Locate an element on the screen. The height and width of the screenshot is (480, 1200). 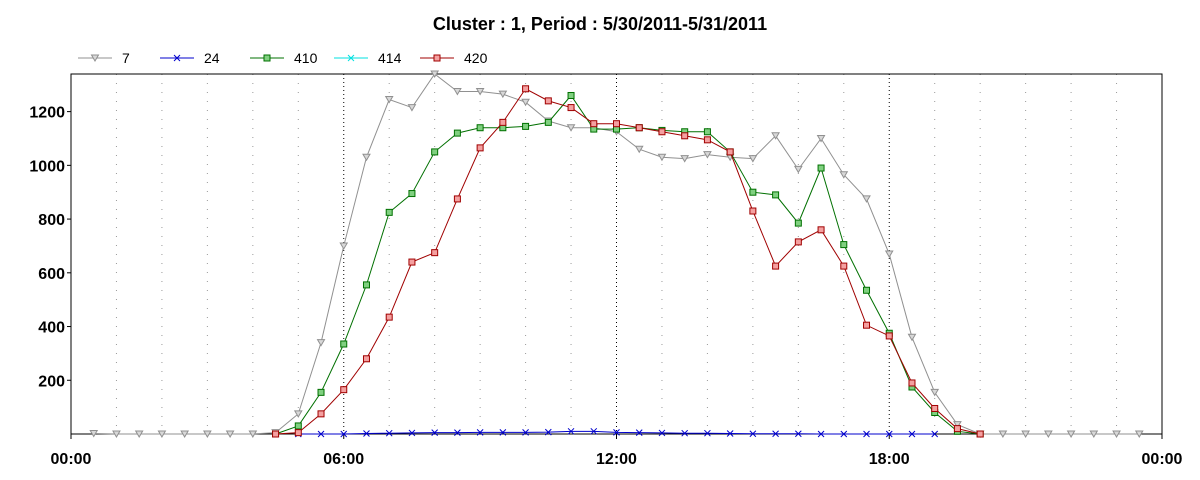
y-tick-label: 400 is located at coordinates (51, 328).